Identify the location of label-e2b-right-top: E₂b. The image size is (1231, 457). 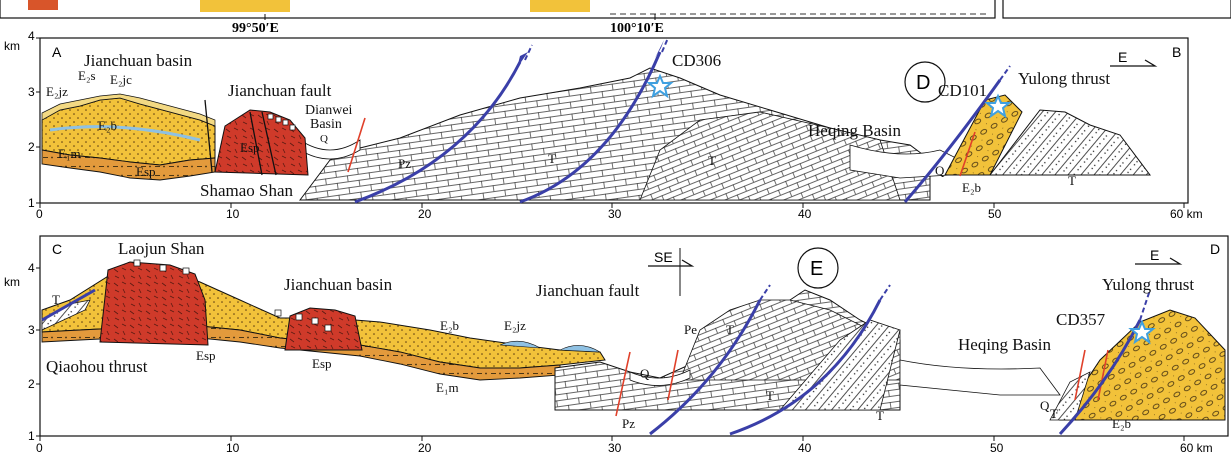
(971, 187).